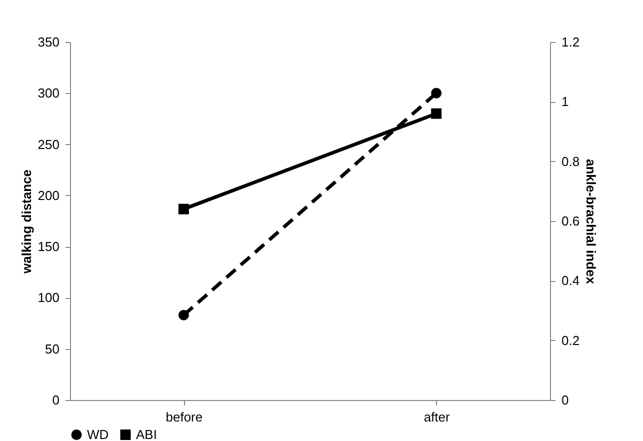  I want to click on y2-tick-label: 0, so click(565, 400).